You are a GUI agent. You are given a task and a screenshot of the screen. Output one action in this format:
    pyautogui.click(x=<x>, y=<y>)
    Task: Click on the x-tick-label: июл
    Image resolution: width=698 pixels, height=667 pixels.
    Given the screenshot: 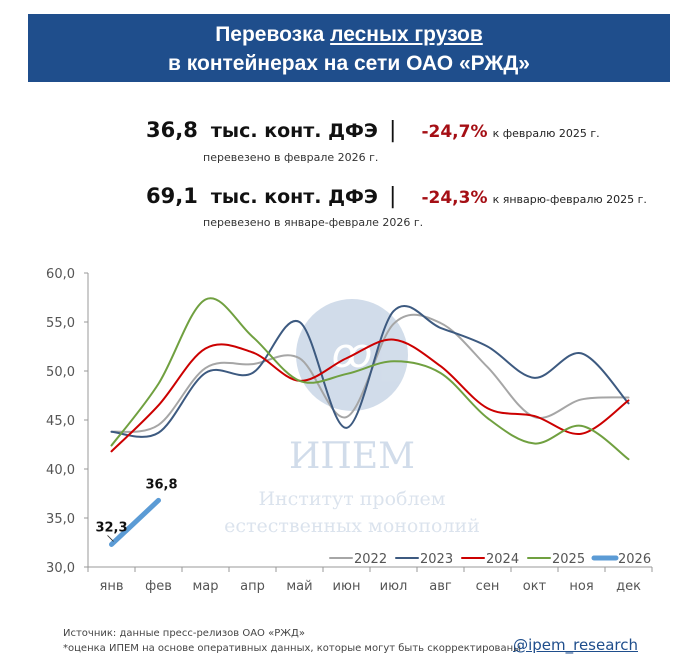 What is the action you would take?
    pyautogui.click(x=394, y=586)
    